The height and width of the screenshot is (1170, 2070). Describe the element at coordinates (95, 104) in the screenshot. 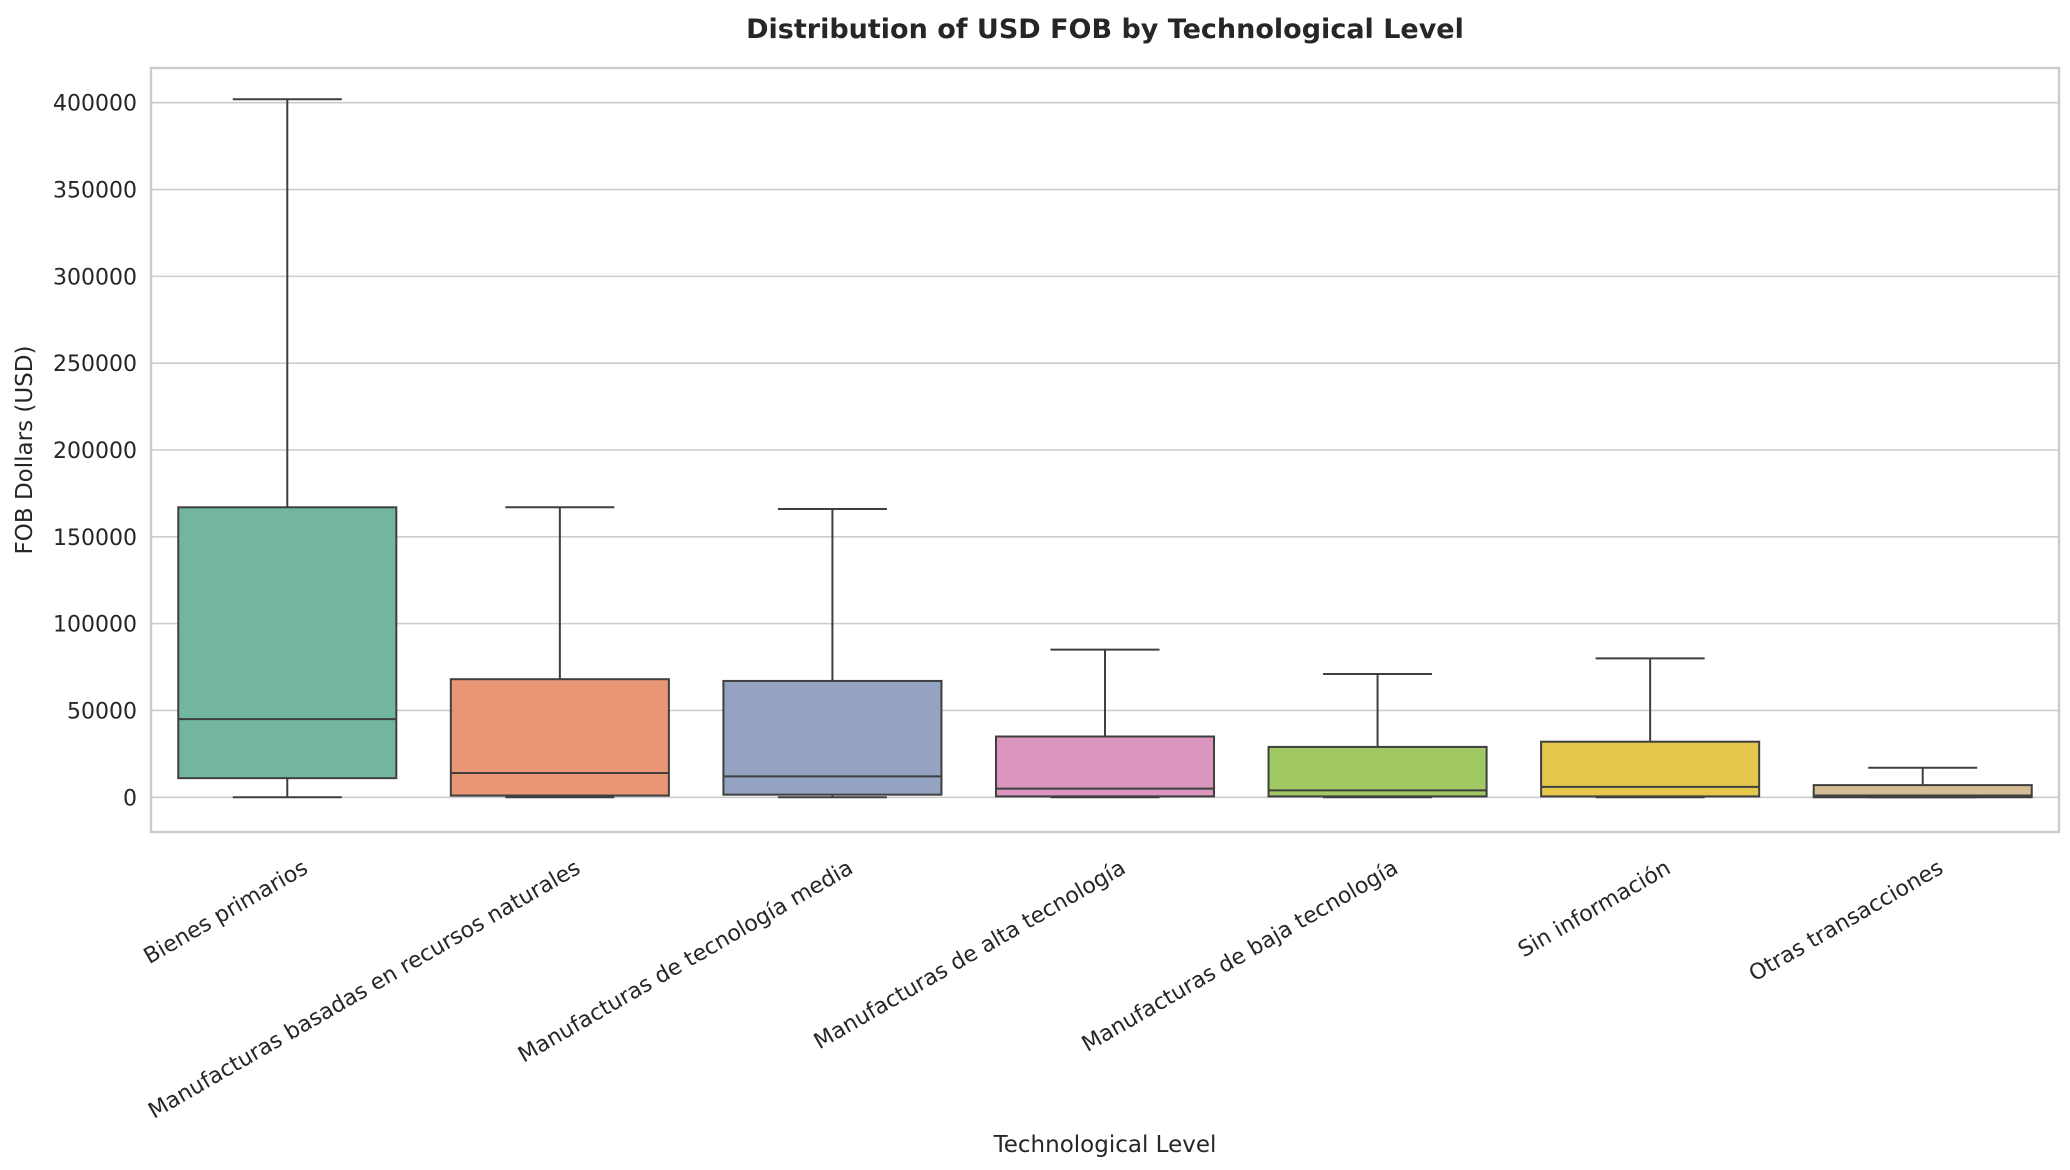

I see `y-tick-label: 400000` at that location.